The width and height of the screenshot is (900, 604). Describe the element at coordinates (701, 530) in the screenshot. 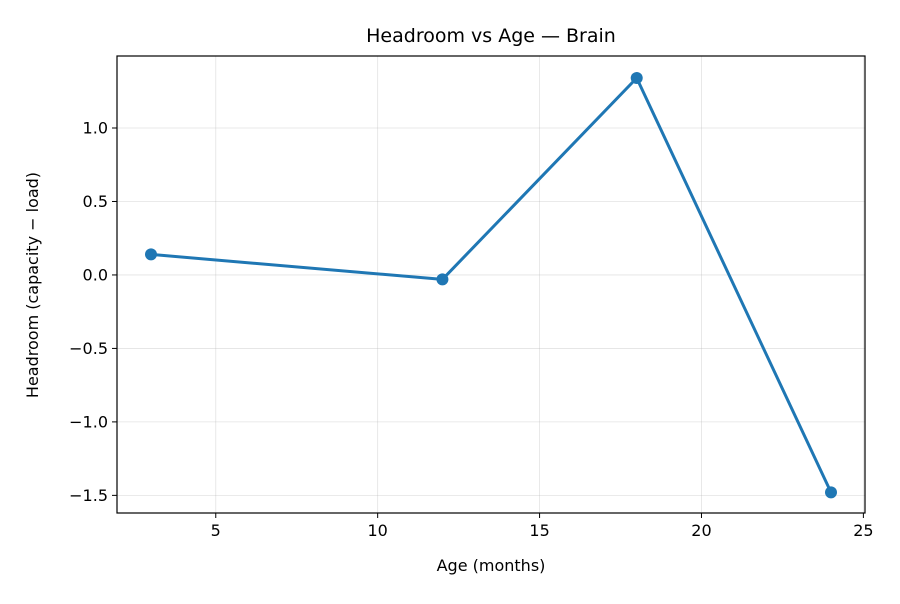

I see `x-tick-label: 20` at that location.